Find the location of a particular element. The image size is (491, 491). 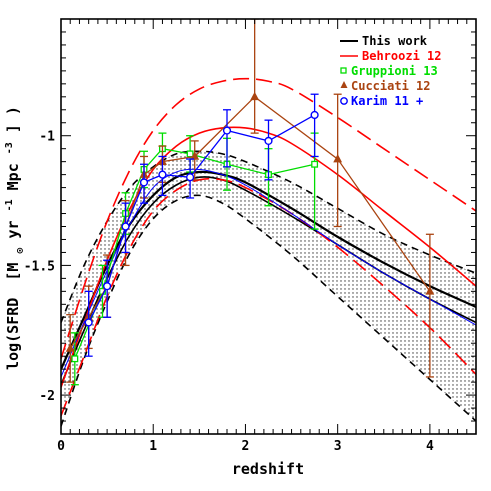

legend-item-this-work: This work is located at coordinates (384, 41).